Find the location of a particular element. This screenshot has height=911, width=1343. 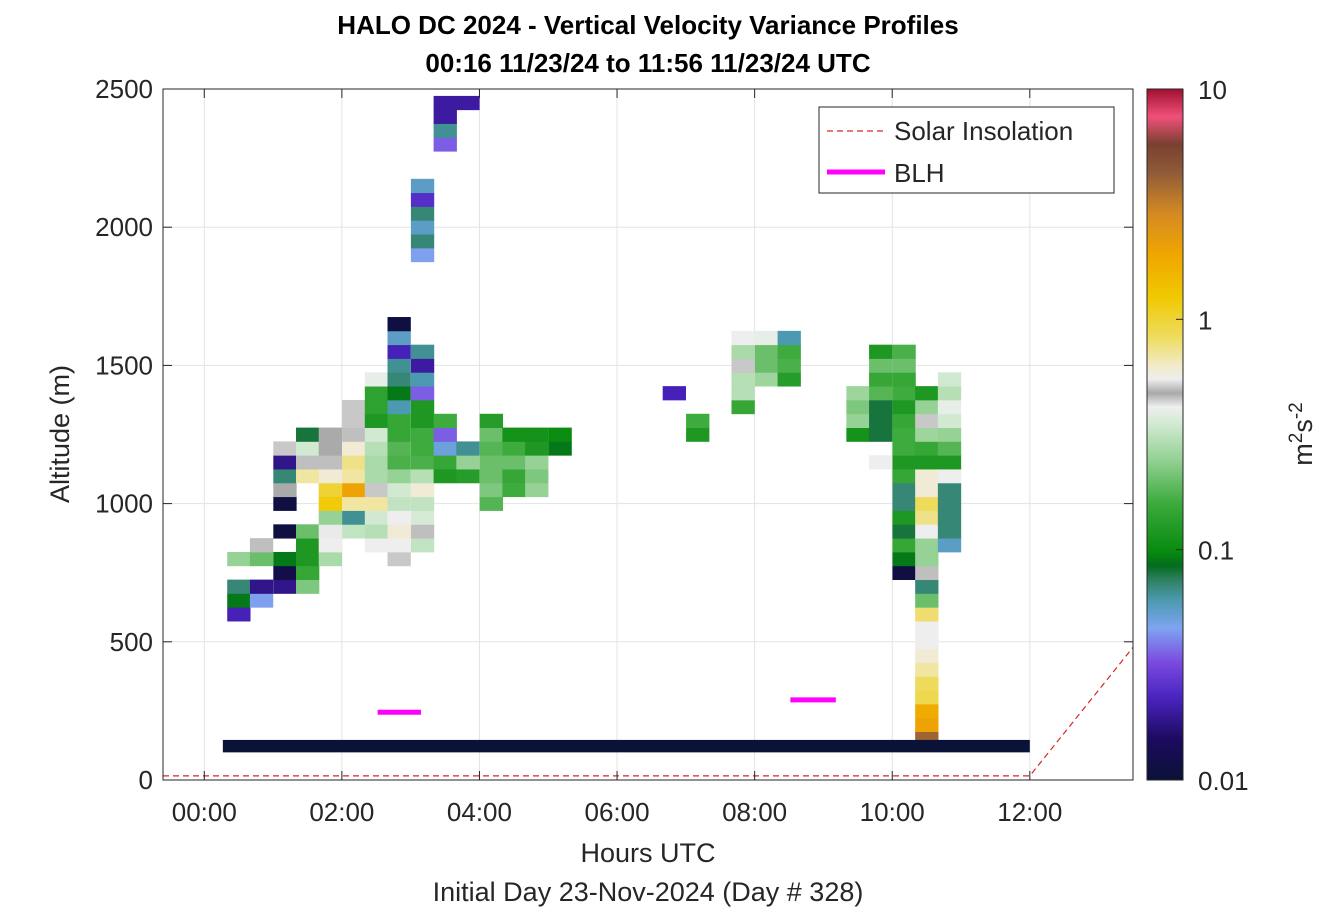

y-tick-label: 0 is located at coordinates (146, 780).